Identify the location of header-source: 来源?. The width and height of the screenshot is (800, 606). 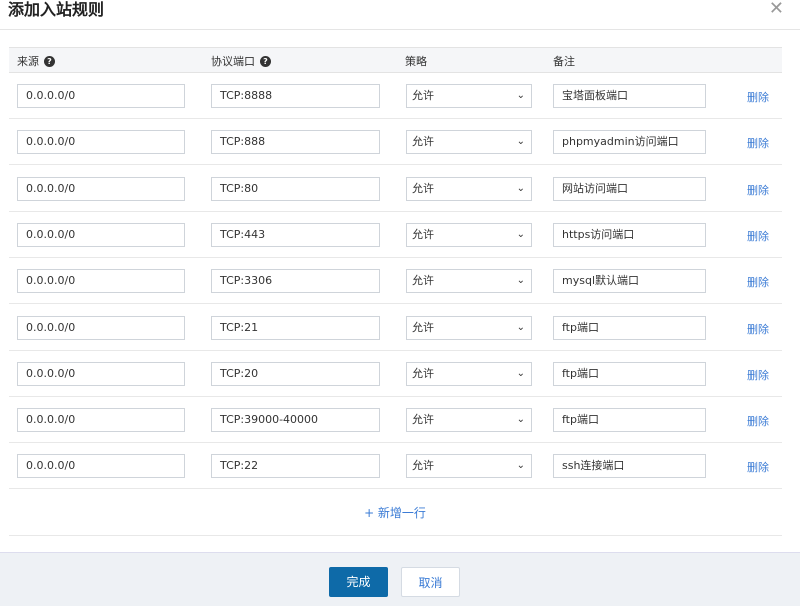
(36, 61).